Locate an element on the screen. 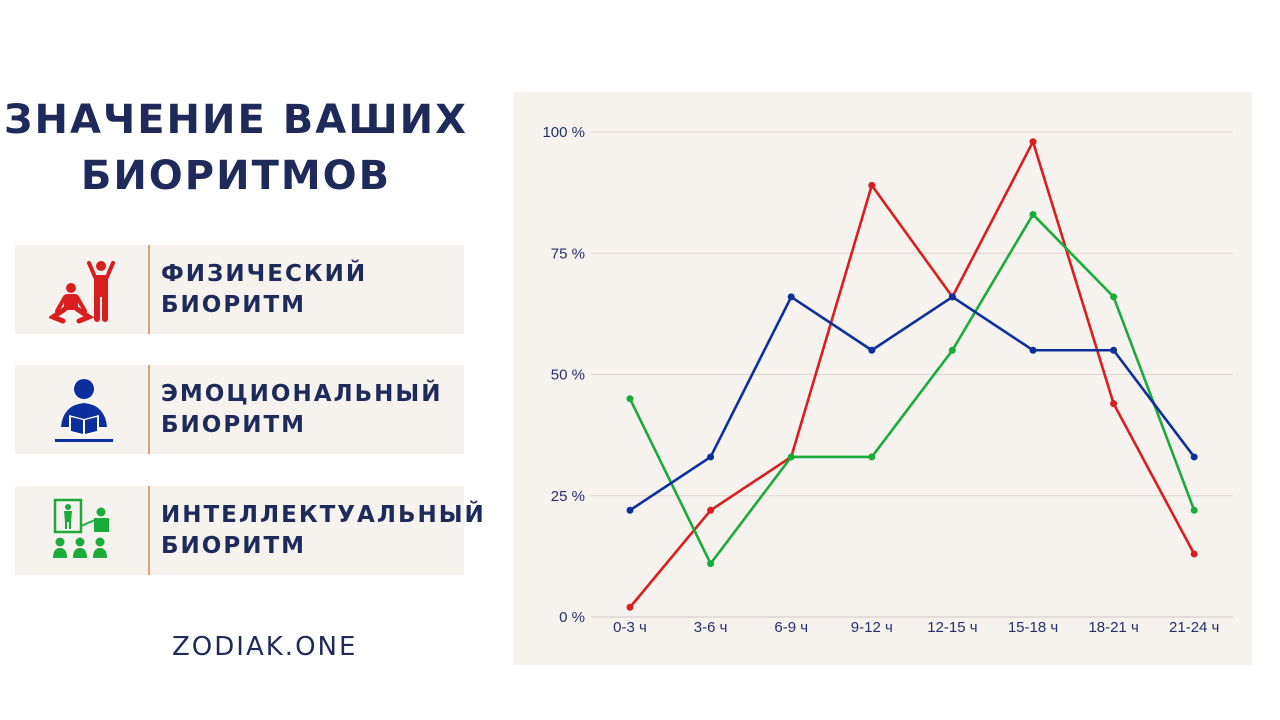  legend-label-physical: ФИЗИЧЕСКИЙ БИОРИТМ is located at coordinates (311, 290).